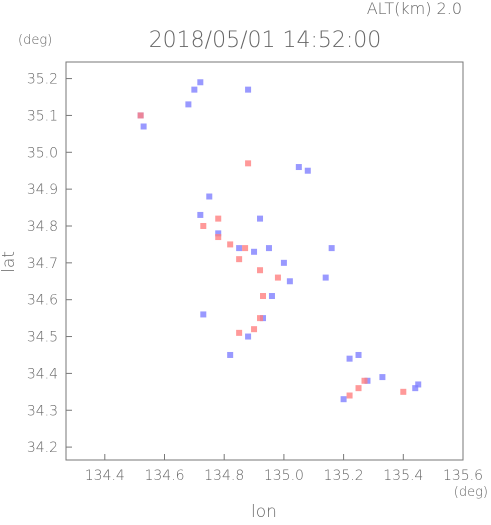 The image size is (491, 525). What do you see at coordinates (42, 190) in the screenshot?
I see `y-tick-label: 34.9` at bounding box center [42, 190].